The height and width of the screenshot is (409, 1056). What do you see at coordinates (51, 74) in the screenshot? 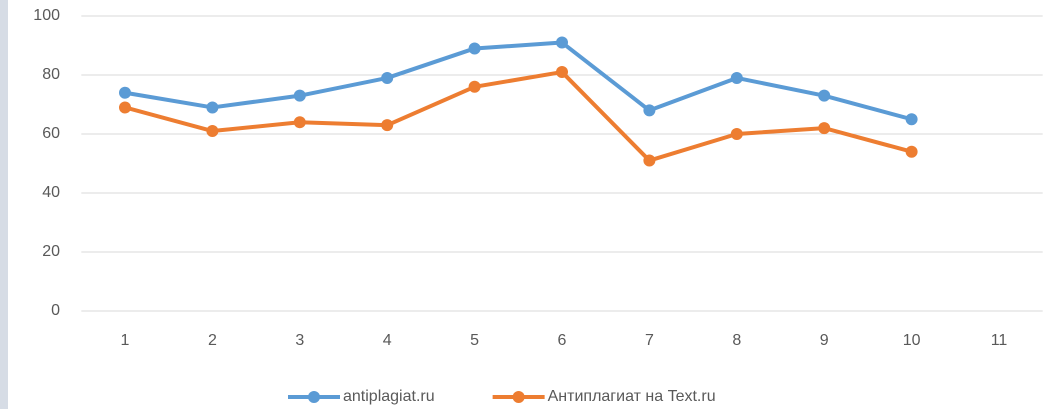
I see `y-tick-label: 80` at bounding box center [51, 74].